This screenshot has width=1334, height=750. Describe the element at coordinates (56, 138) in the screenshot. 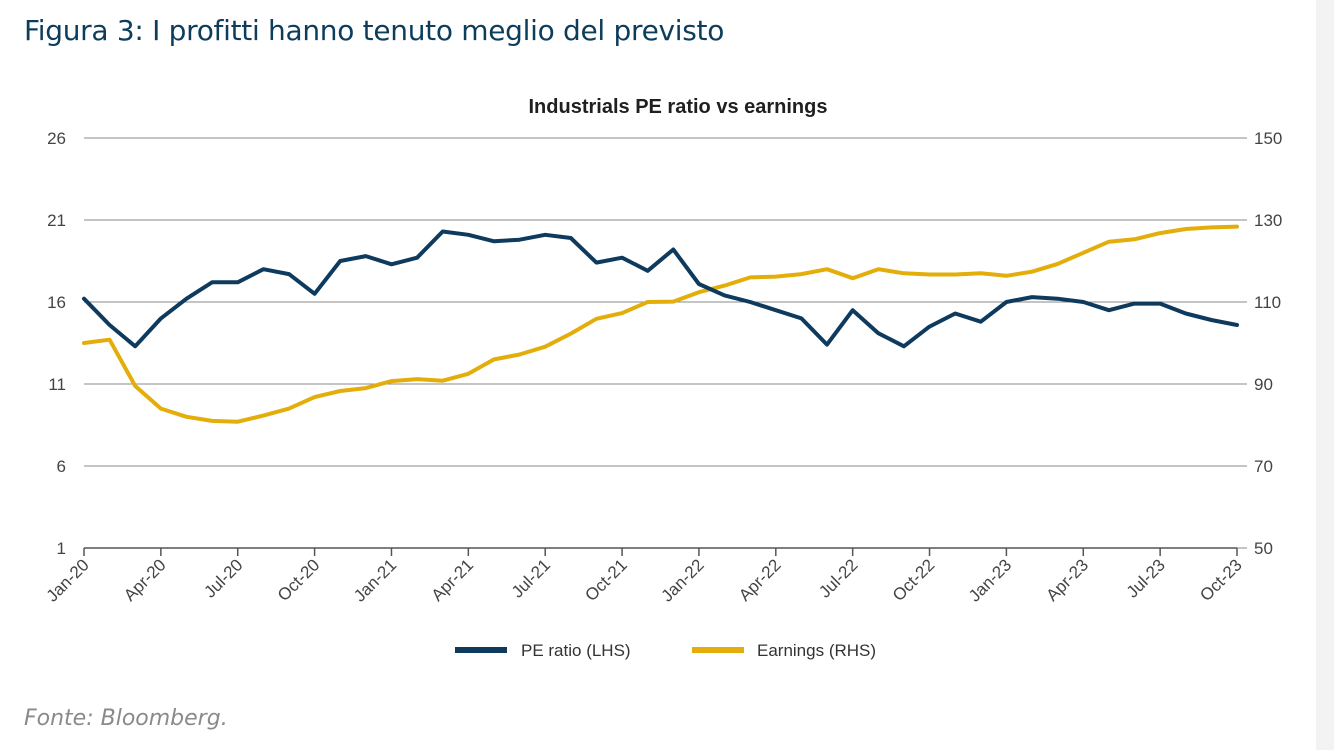

I see `y-left-tick-label: 26` at that location.